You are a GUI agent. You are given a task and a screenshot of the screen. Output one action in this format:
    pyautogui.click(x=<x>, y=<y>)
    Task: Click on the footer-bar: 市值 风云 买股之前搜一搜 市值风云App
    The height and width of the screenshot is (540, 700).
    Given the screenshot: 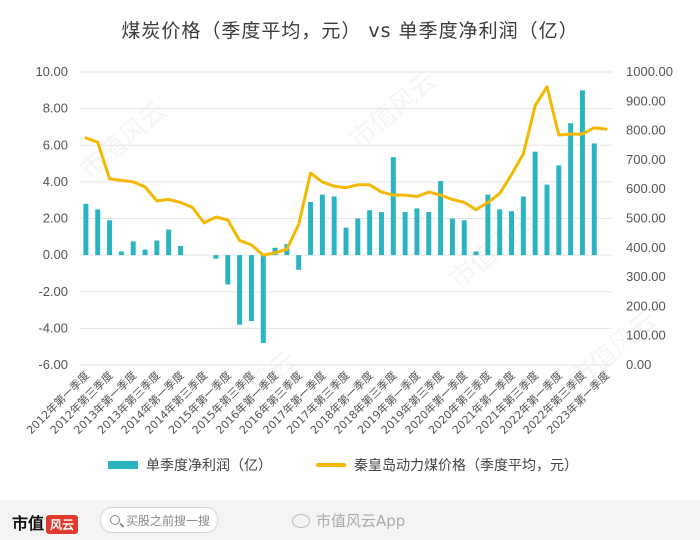 What is the action you would take?
    pyautogui.click(x=350, y=520)
    